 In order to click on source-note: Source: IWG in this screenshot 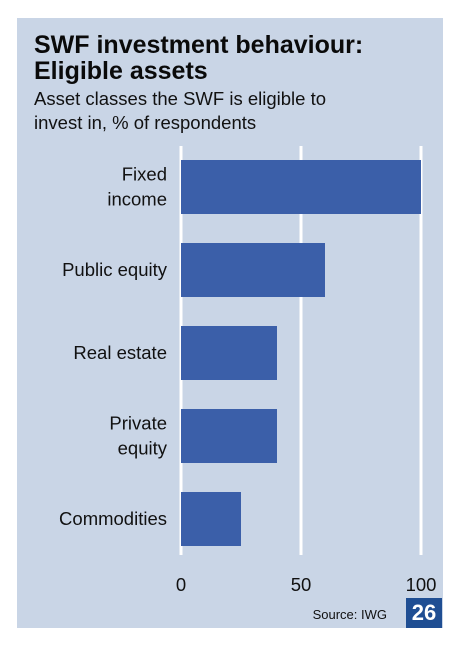, I will do `click(349, 614)`.